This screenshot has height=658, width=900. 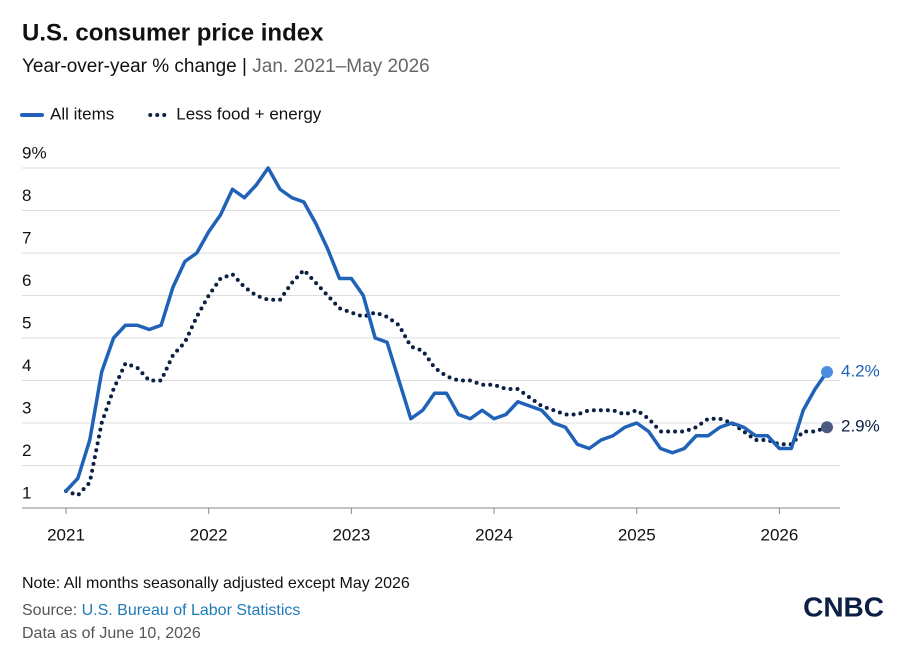 I want to click on legend-item: Less food + energy, so click(x=235, y=113).